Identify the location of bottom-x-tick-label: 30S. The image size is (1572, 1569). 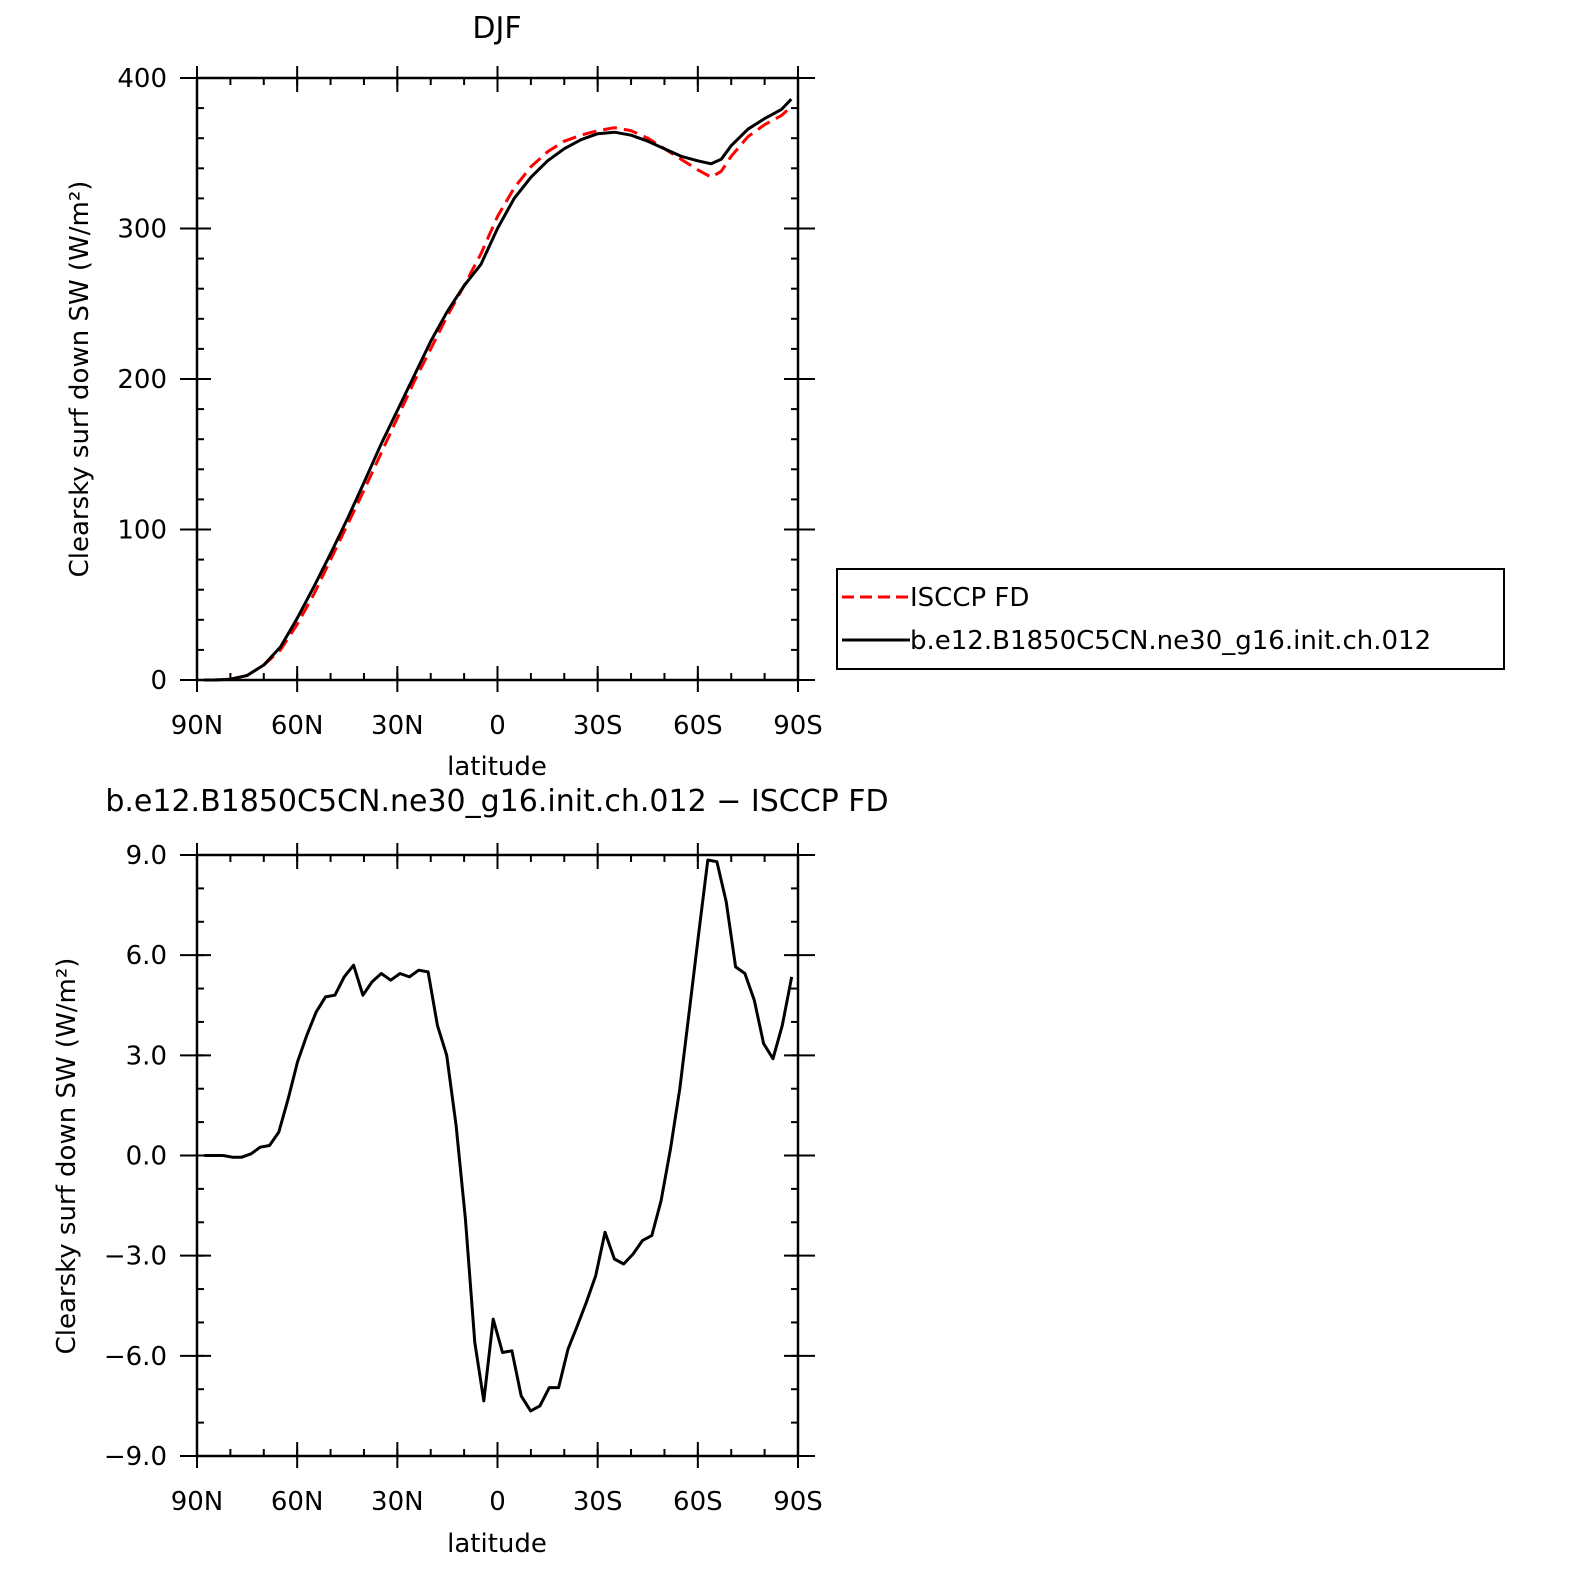
(598, 1502).